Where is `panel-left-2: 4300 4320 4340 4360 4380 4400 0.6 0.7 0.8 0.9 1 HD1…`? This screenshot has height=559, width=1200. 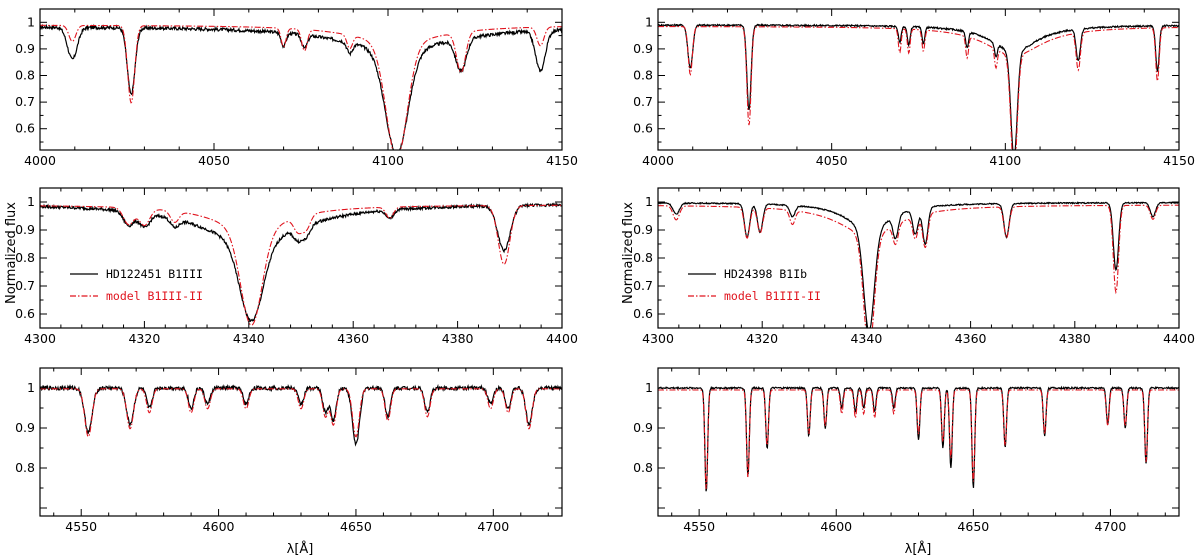 panel-left-2: 4300 4320 4340 4360 4380 4400 0.6 0.7 0.8 0.9 1 HD1… is located at coordinates (296, 266).